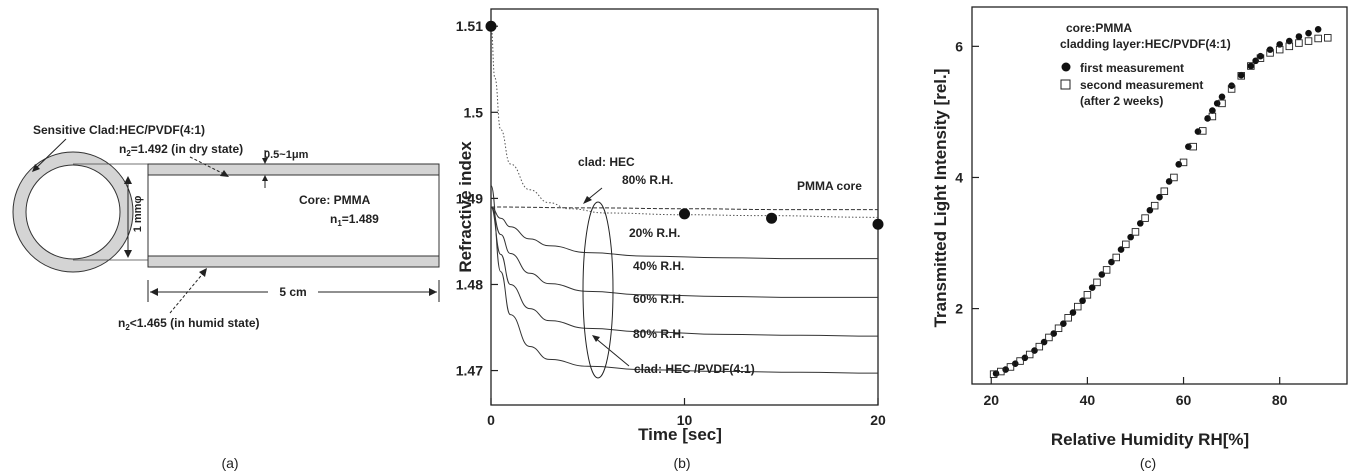  I want to click on panel-c-label: (c), so click(1148, 463).